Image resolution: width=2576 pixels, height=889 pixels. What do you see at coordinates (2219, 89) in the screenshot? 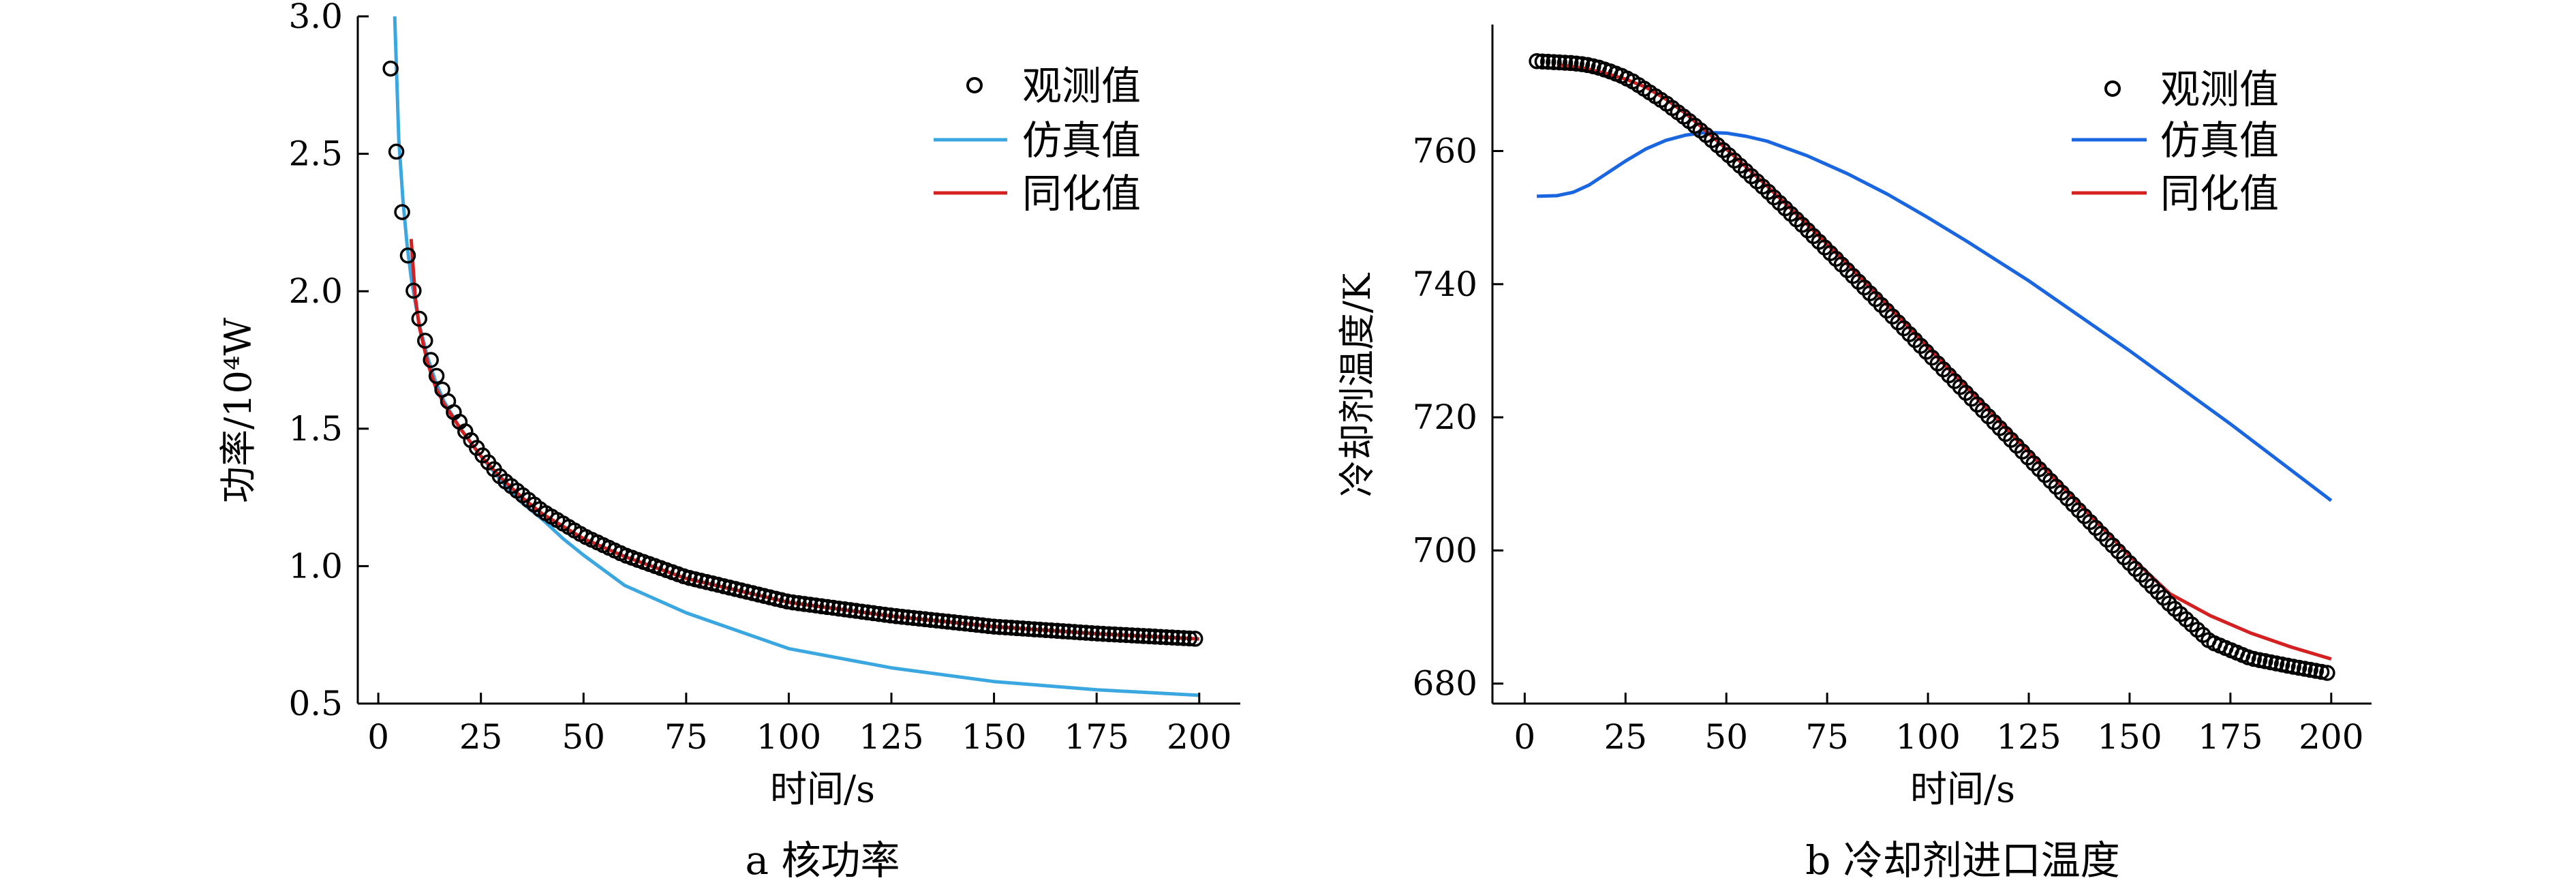
I see `legend-label-observed: 观测值` at bounding box center [2219, 89].